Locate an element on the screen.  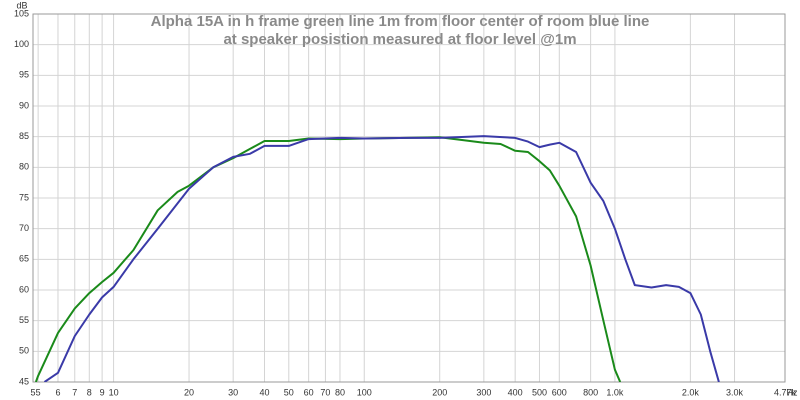
x-tick-label: 600 is located at coordinates (559, 392).